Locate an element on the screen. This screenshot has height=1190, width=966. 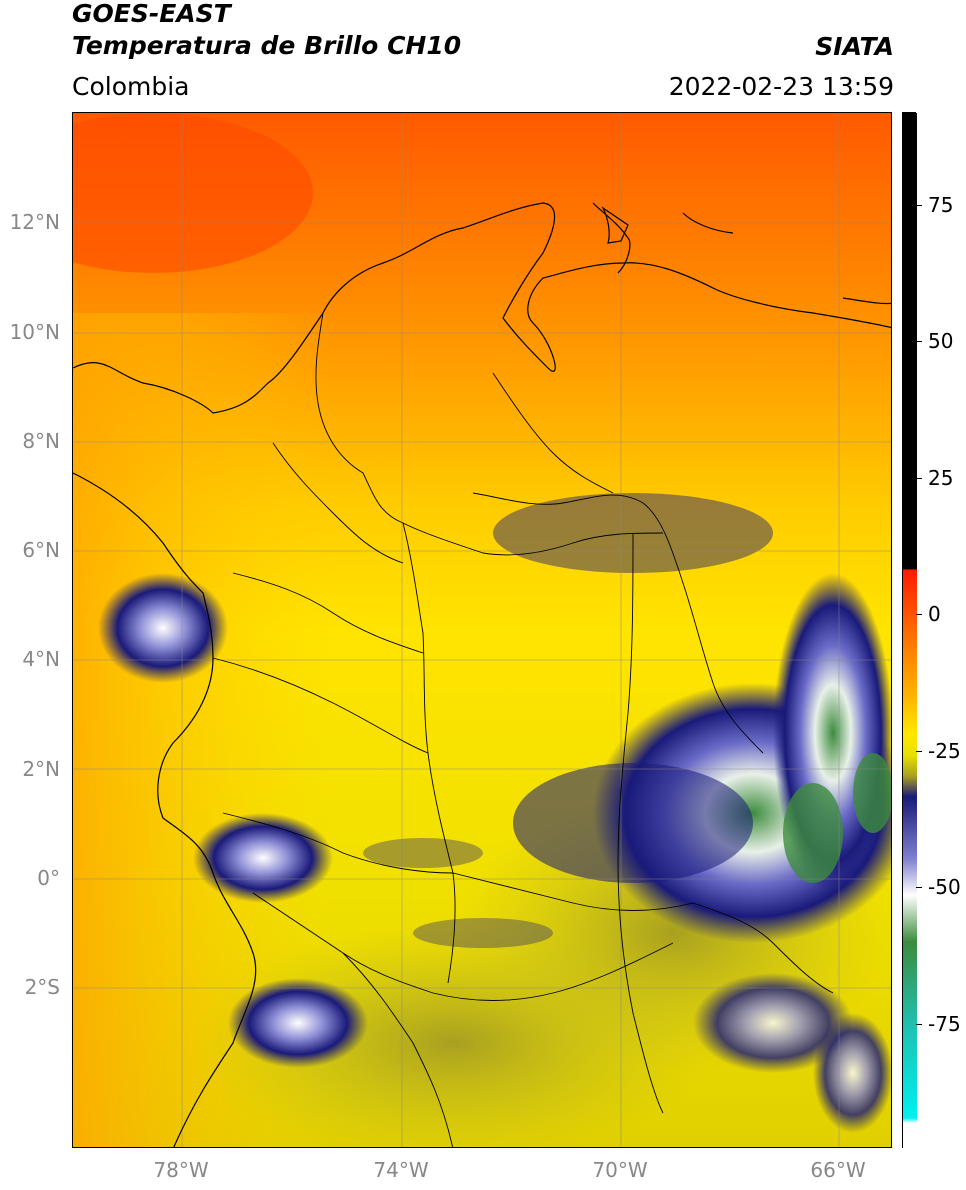
storm-southwest is located at coordinates (263, 858).